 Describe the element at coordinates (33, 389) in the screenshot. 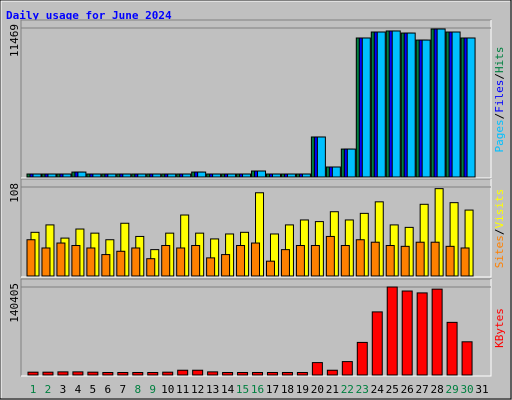

I see `x-tick-label: 1` at that location.